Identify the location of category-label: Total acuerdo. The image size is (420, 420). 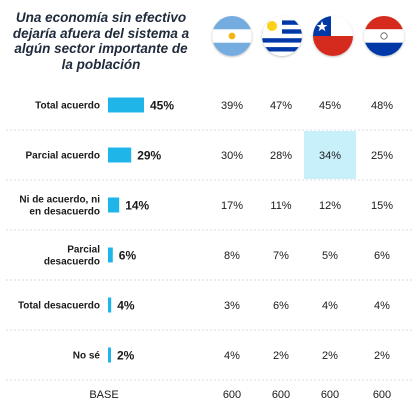
(67, 106).